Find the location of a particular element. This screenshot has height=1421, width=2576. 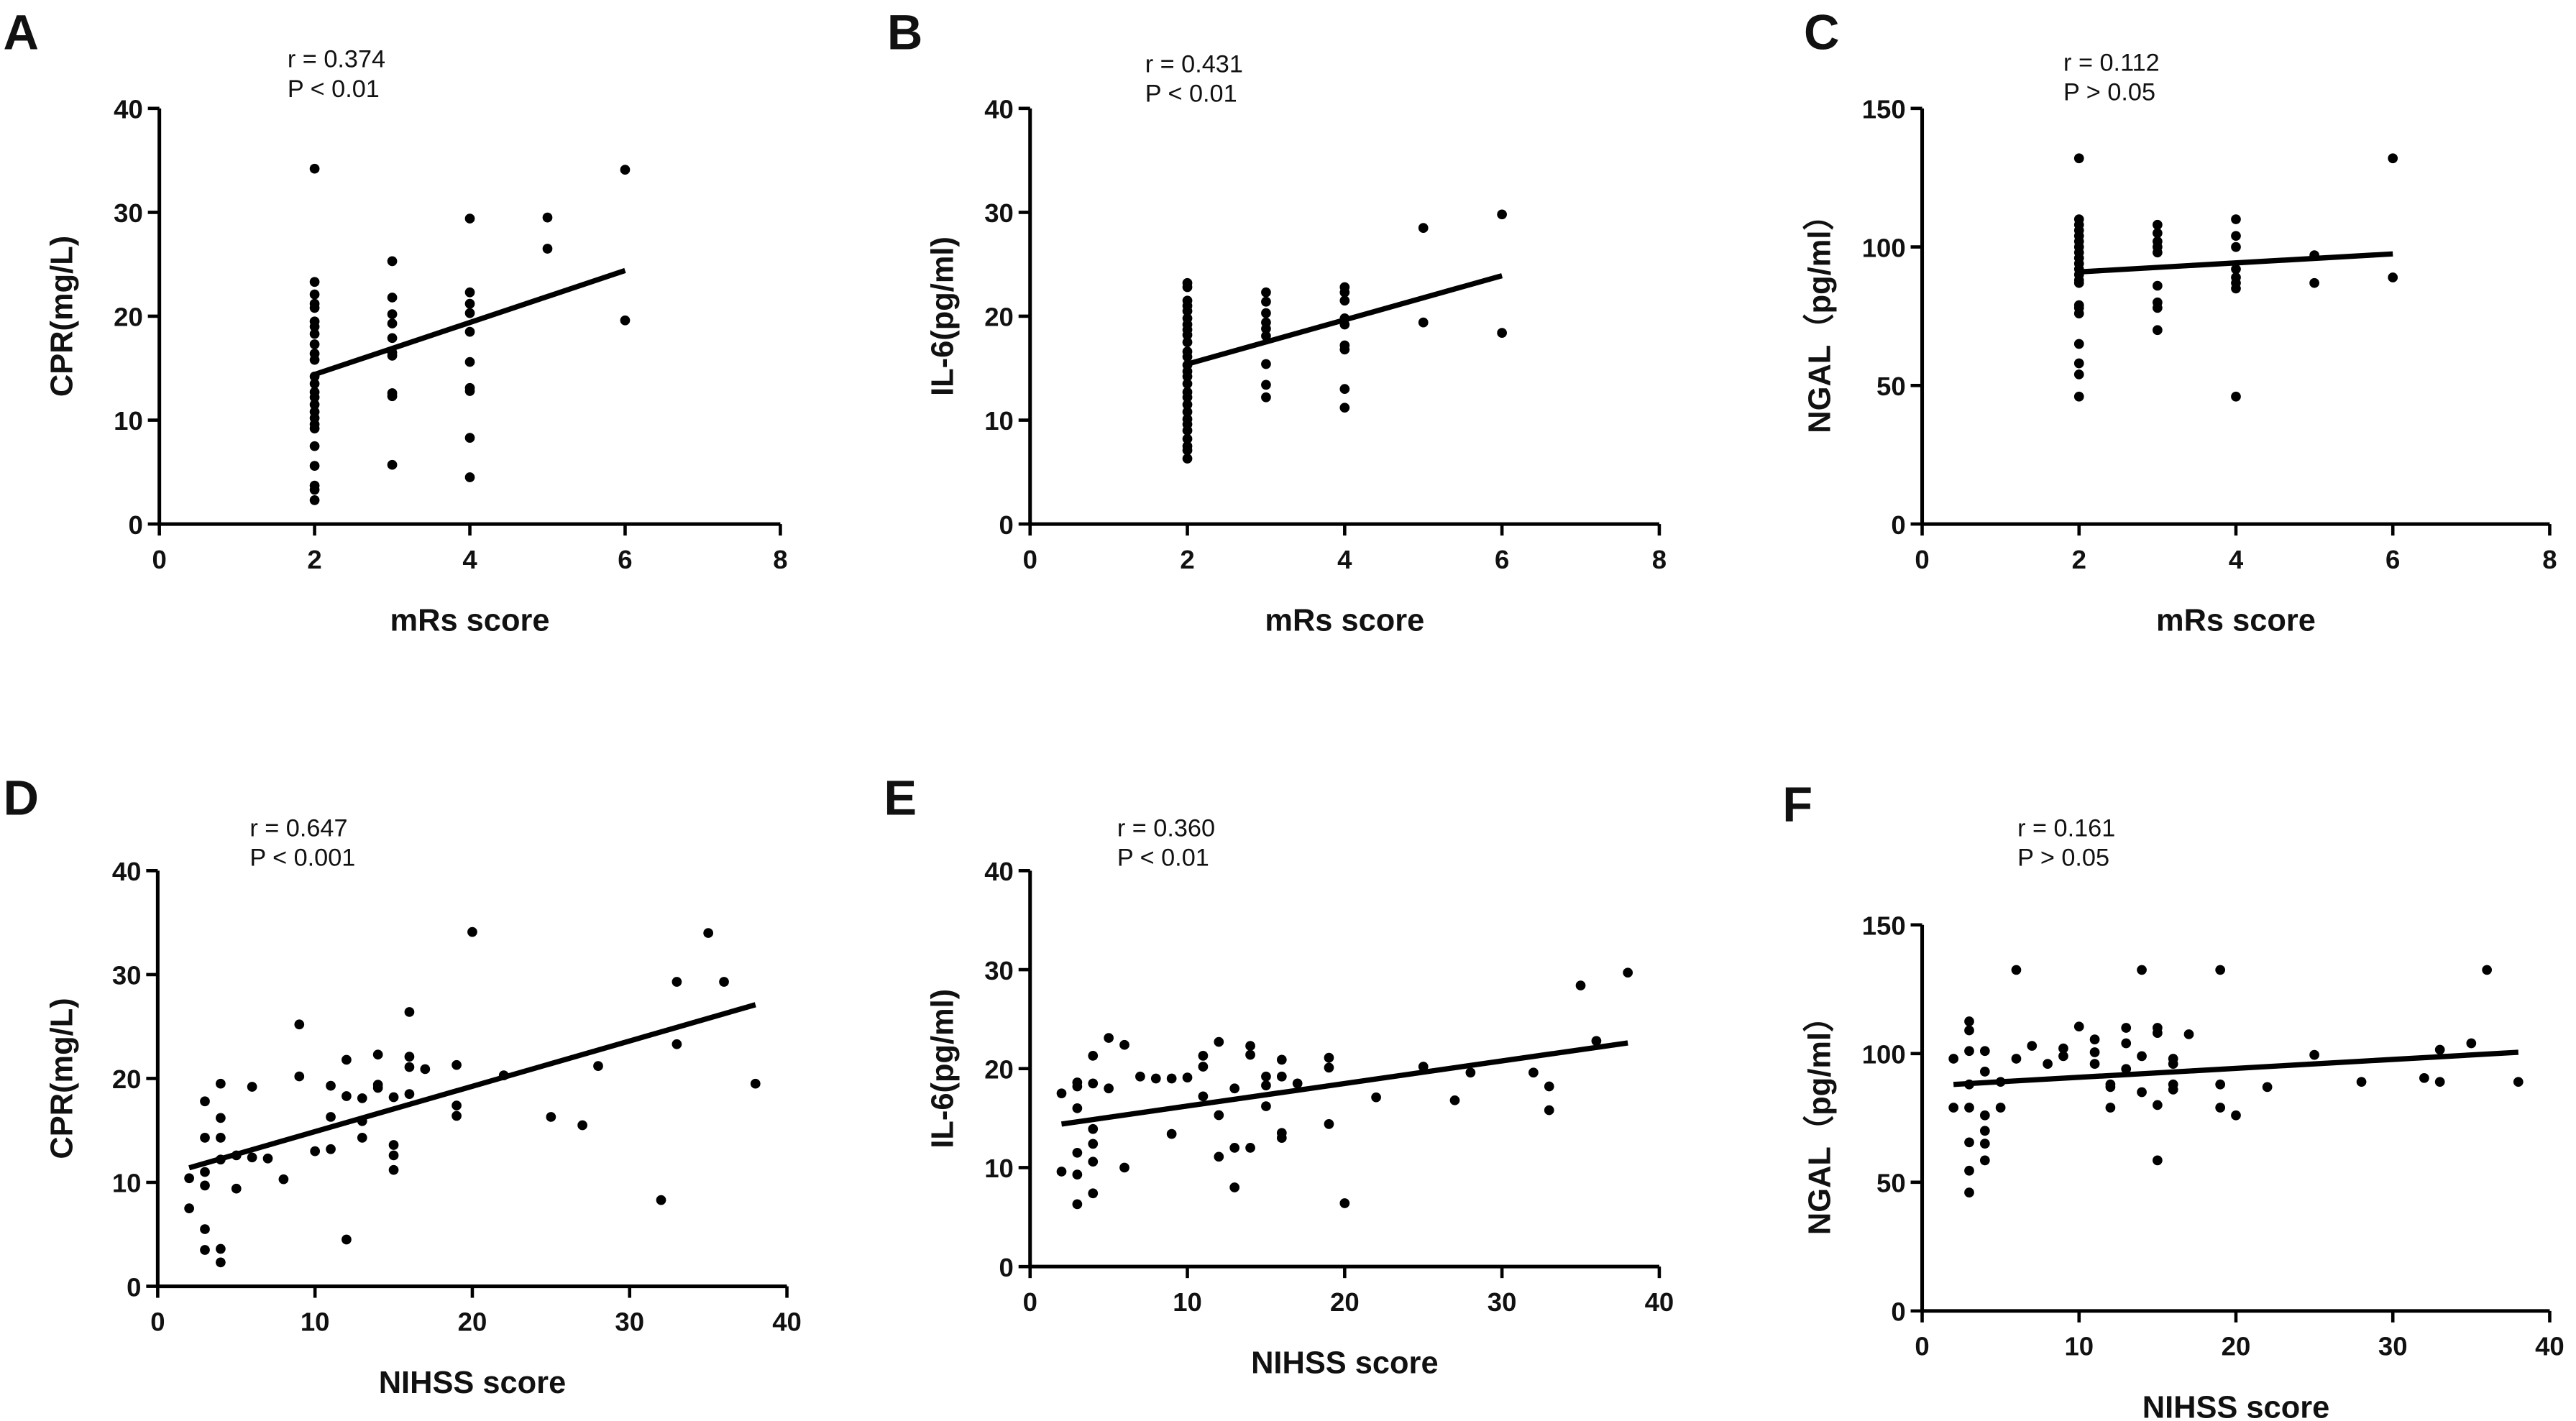

x-tick-label: 4 is located at coordinates (2236, 559).